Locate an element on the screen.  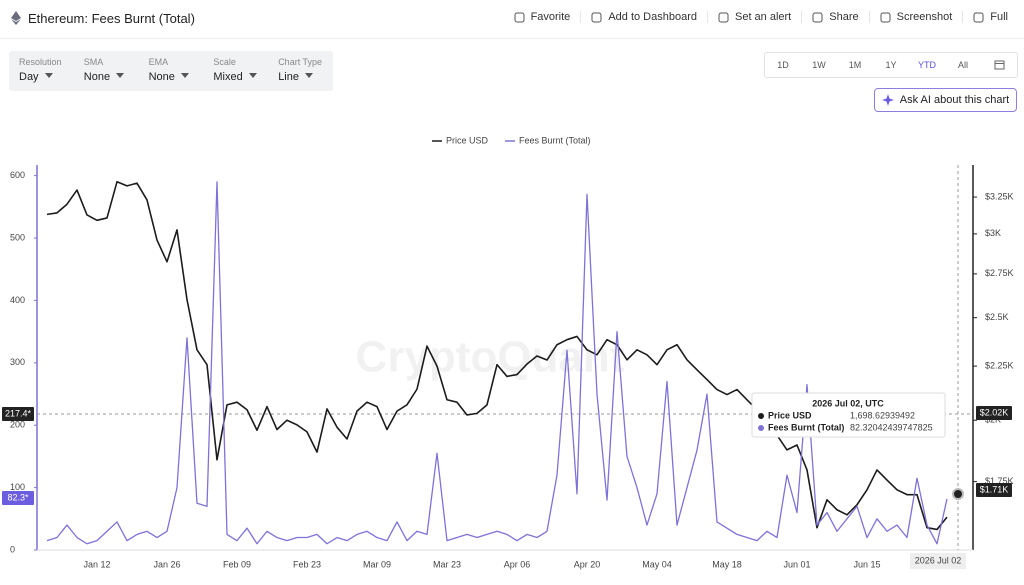
x-tick-label: Jun 01 is located at coordinates (796, 564).